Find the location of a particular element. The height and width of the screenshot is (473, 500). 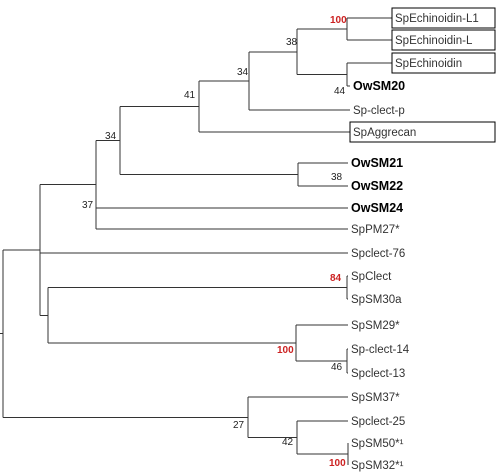

leaf-label: SpEchinoidin-L1 is located at coordinates (437, 19).